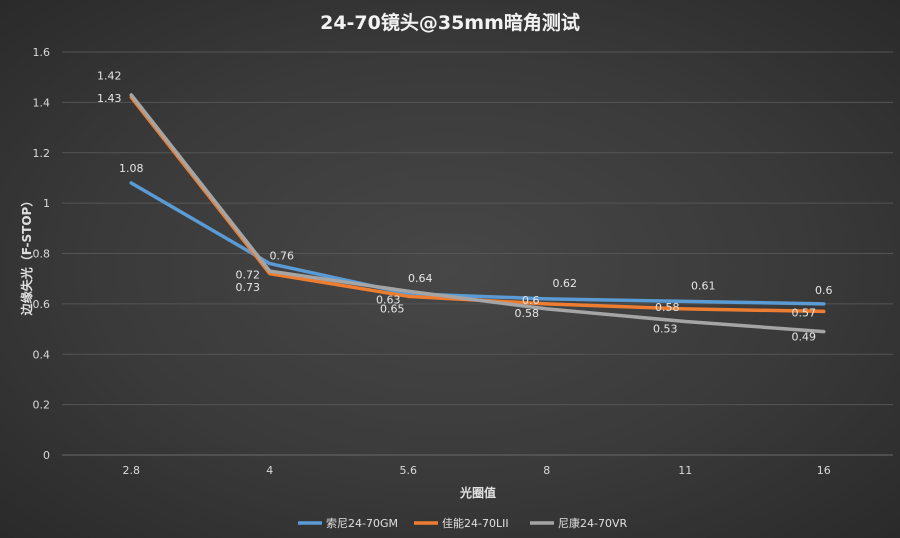  I want to click on y-tick-label: 0.8, so click(42, 254).